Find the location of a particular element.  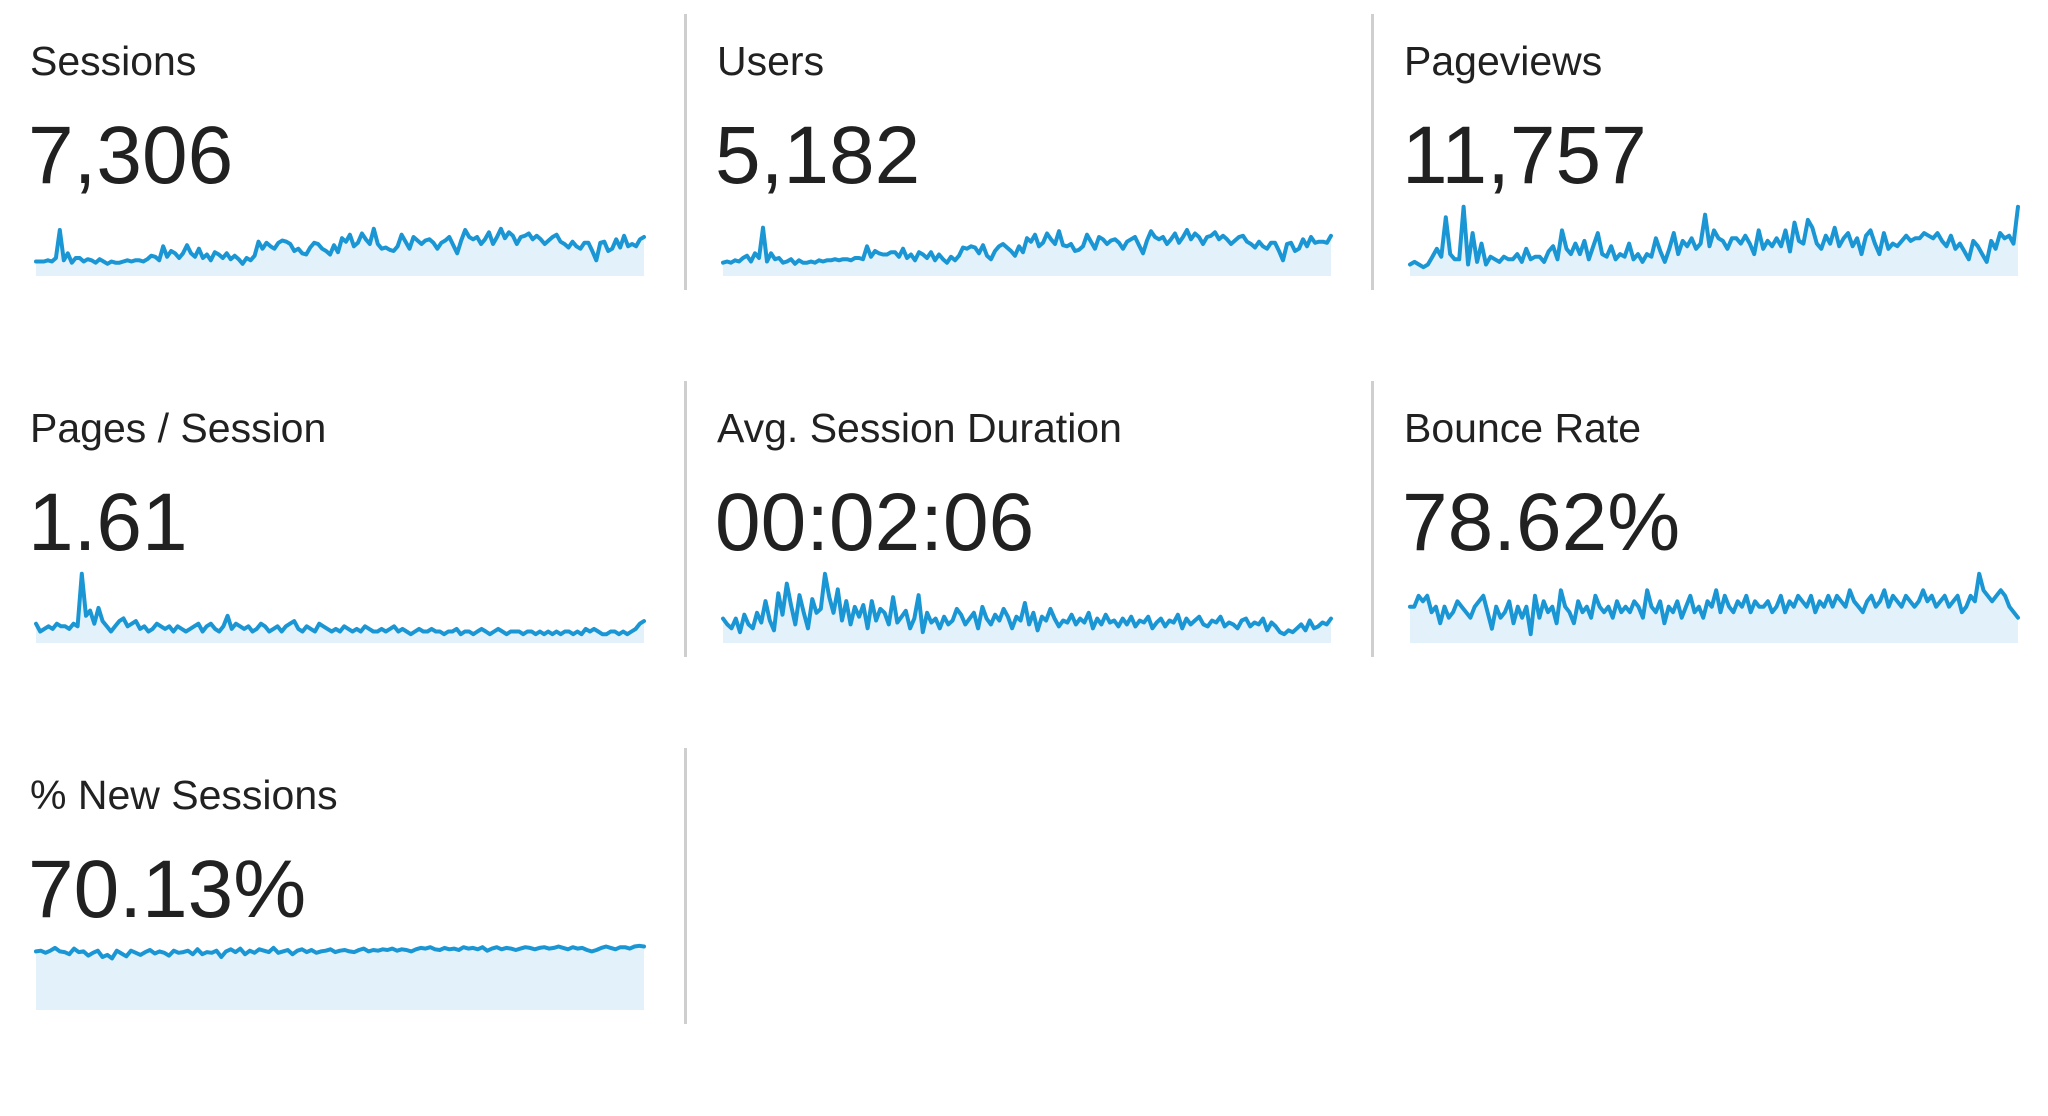

sparkline-avg-session-duration is located at coordinates (1027, 607).